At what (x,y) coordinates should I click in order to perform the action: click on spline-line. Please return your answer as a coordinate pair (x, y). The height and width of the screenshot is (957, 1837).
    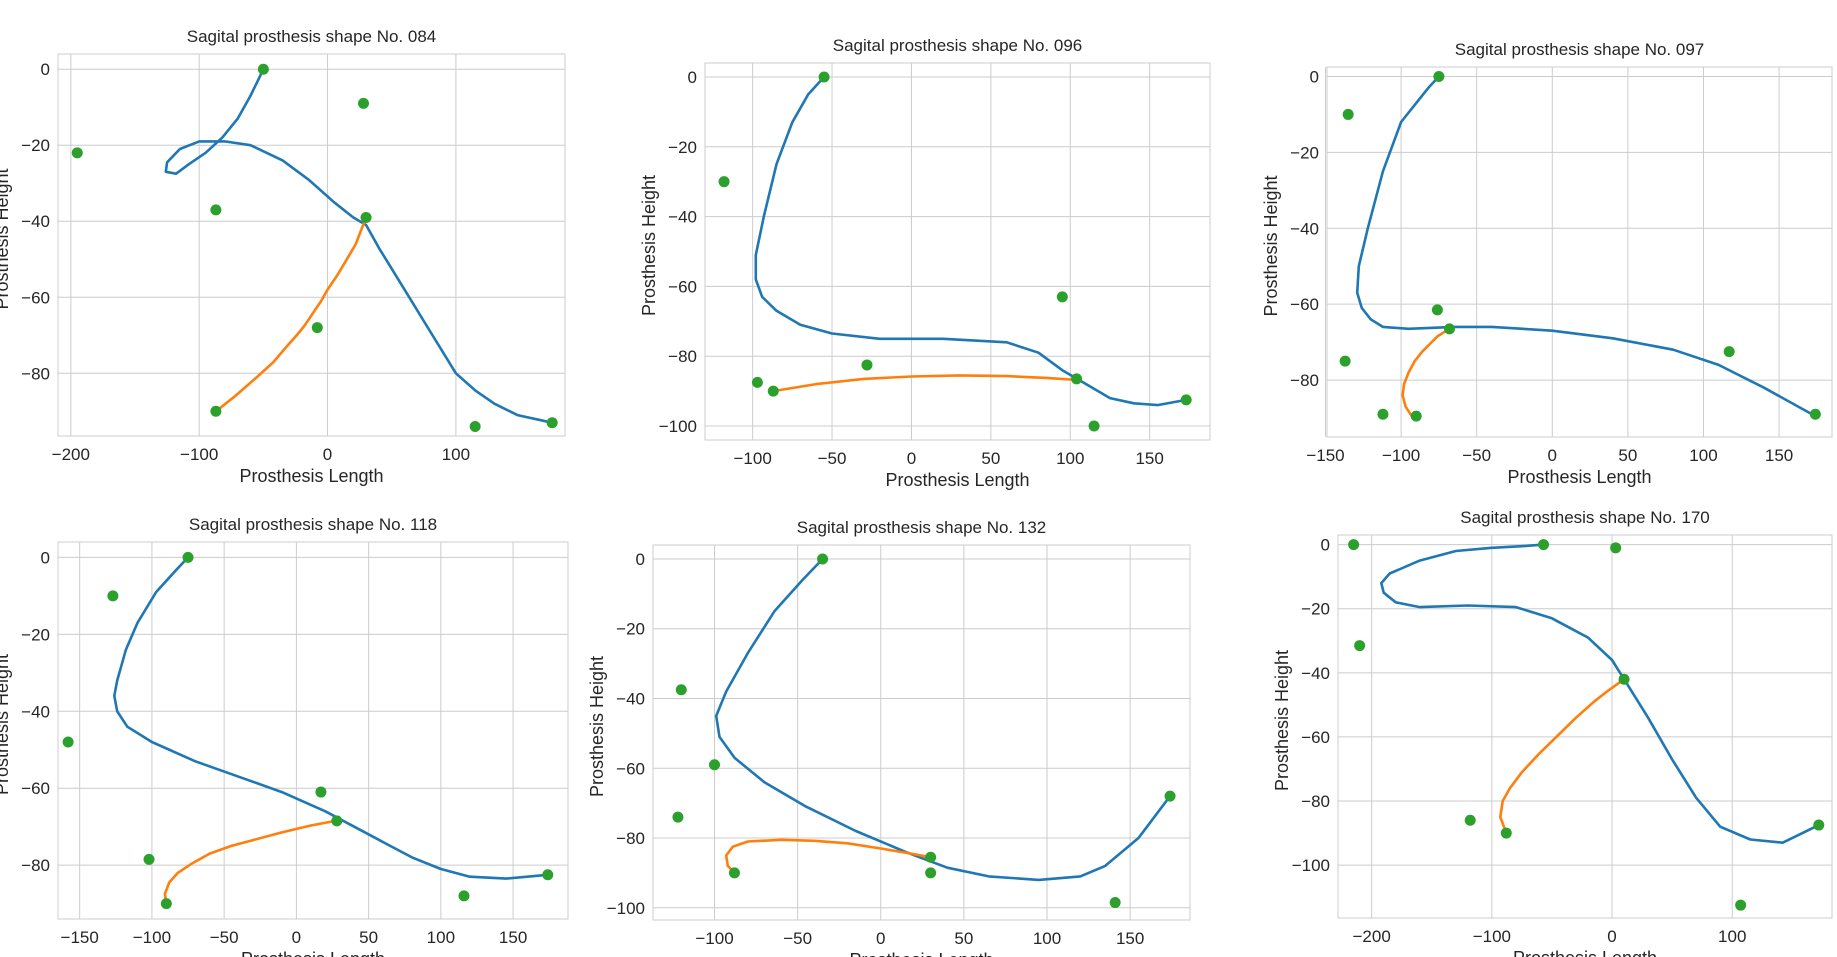
    Looking at the image, I should click on (943, 719).